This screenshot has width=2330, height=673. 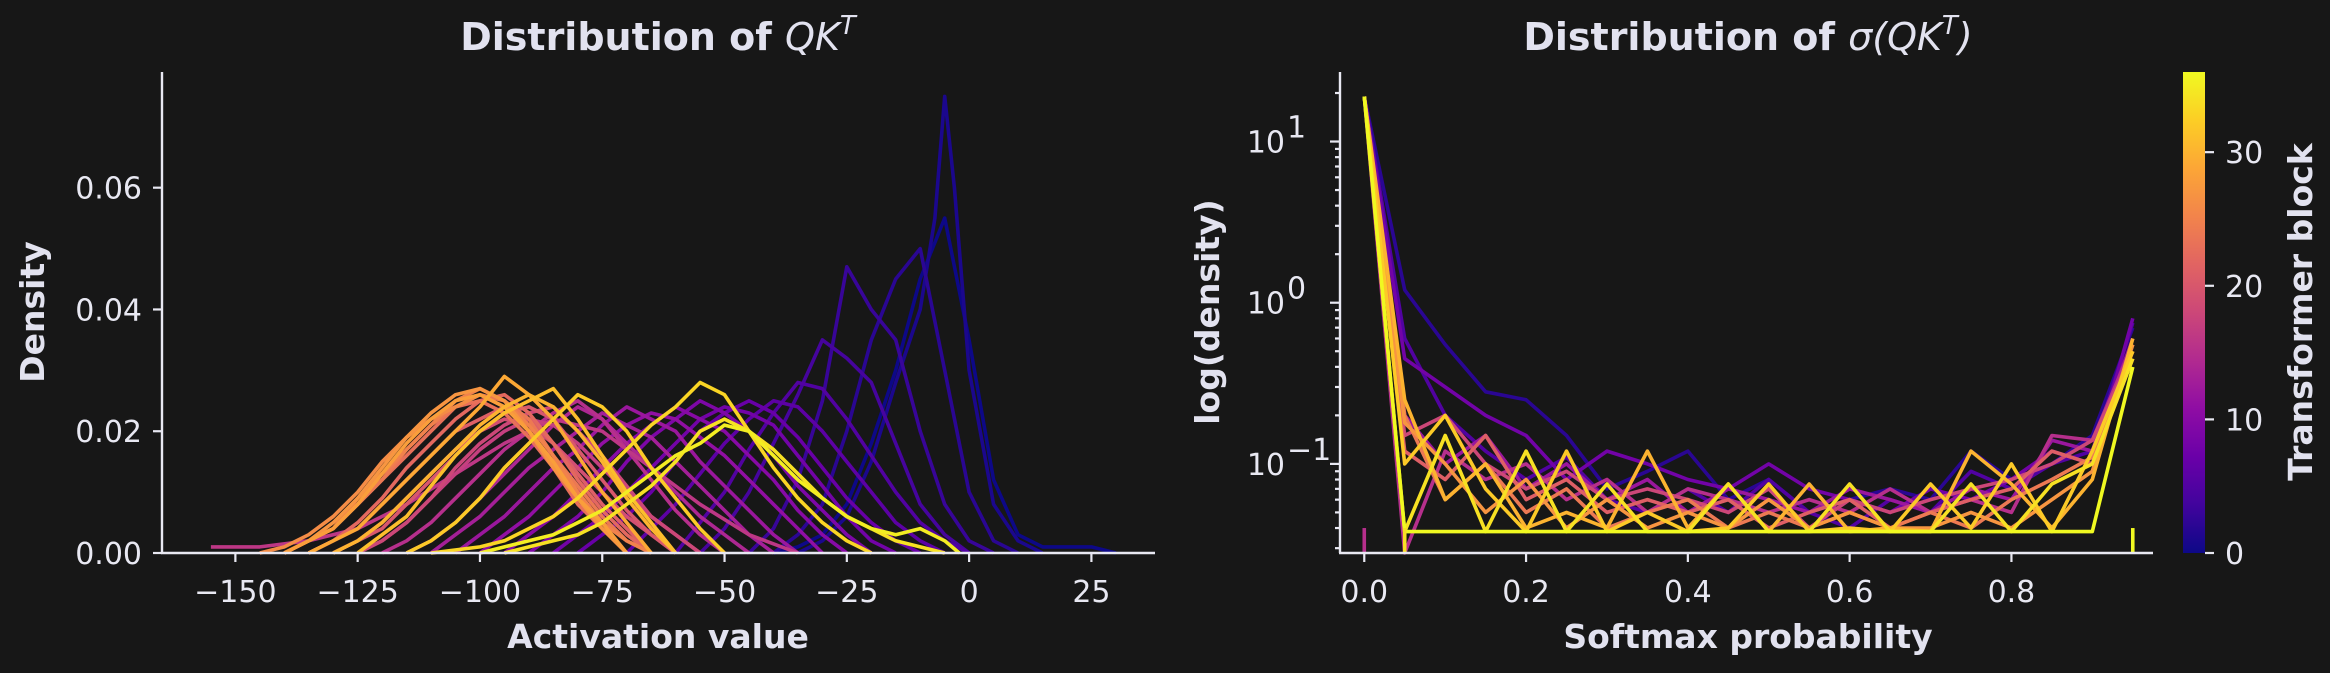 I want to click on left-x-tick-label: −100, so click(x=480, y=592).